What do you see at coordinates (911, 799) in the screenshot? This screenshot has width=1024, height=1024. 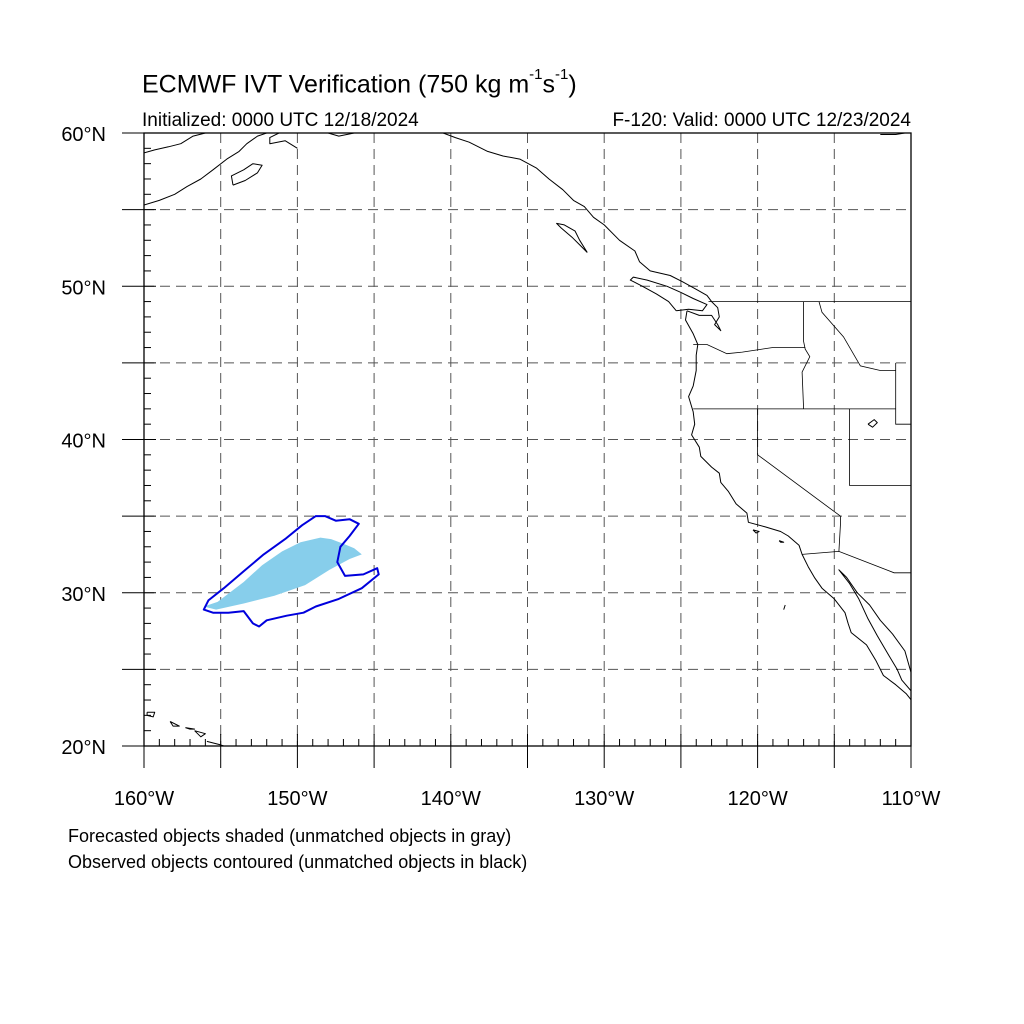 I see `lon-label: 110°W` at bounding box center [911, 799].